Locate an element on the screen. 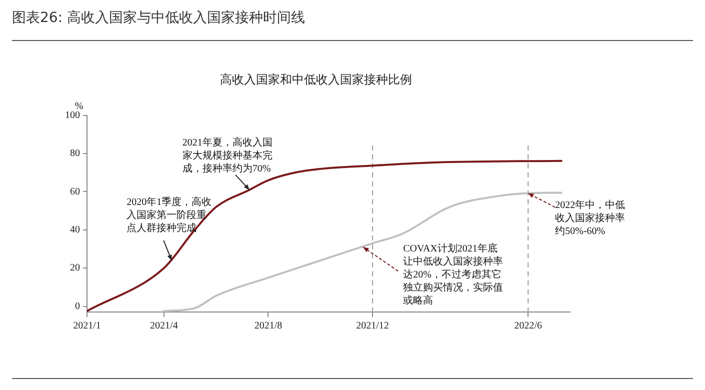 This screenshot has width=705, height=390. y-axis-title: % is located at coordinates (79, 106).